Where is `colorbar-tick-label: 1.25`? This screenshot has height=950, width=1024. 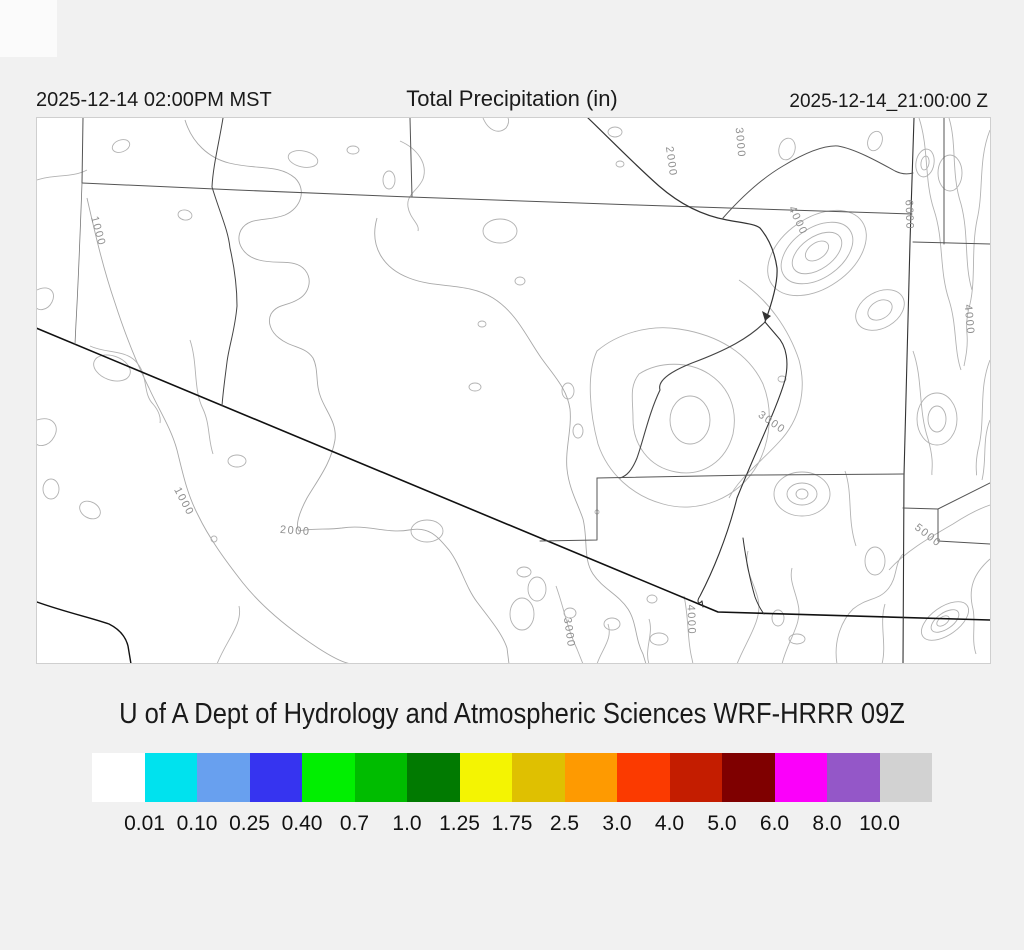
colorbar-tick-label: 1.25 is located at coordinates (459, 823).